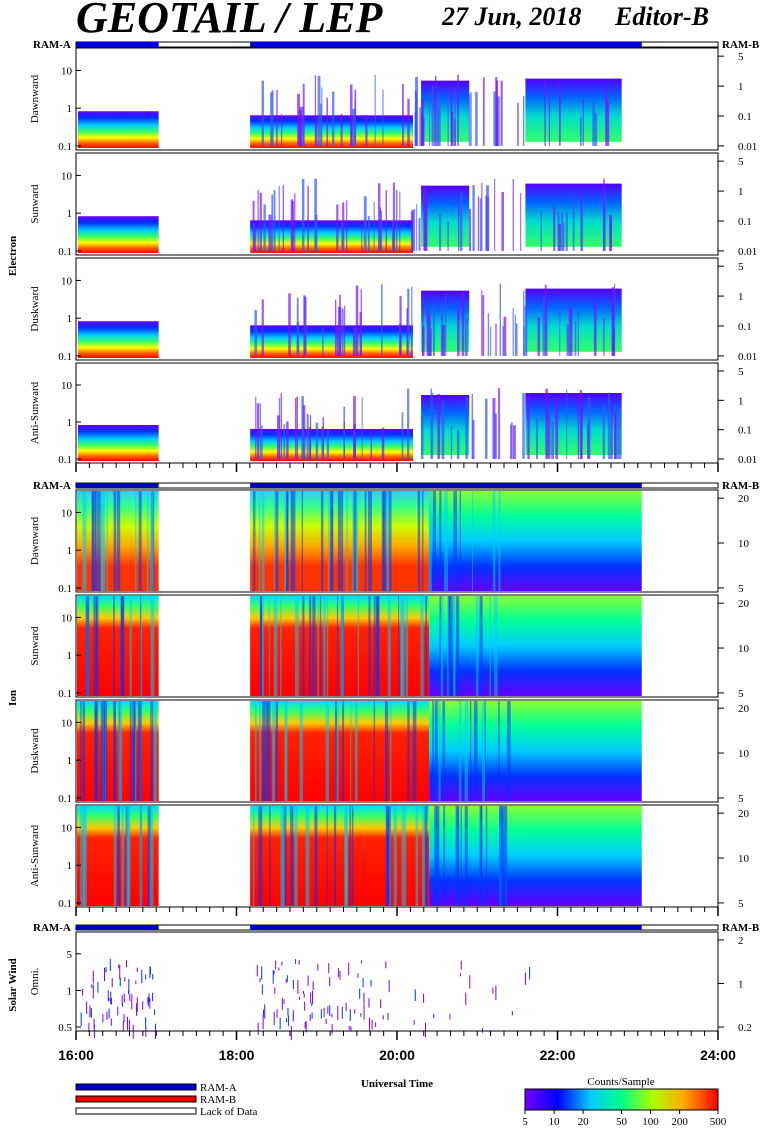 This screenshot has width=762, height=1128. I want to click on ion-panel-frame, so click(397, 646).